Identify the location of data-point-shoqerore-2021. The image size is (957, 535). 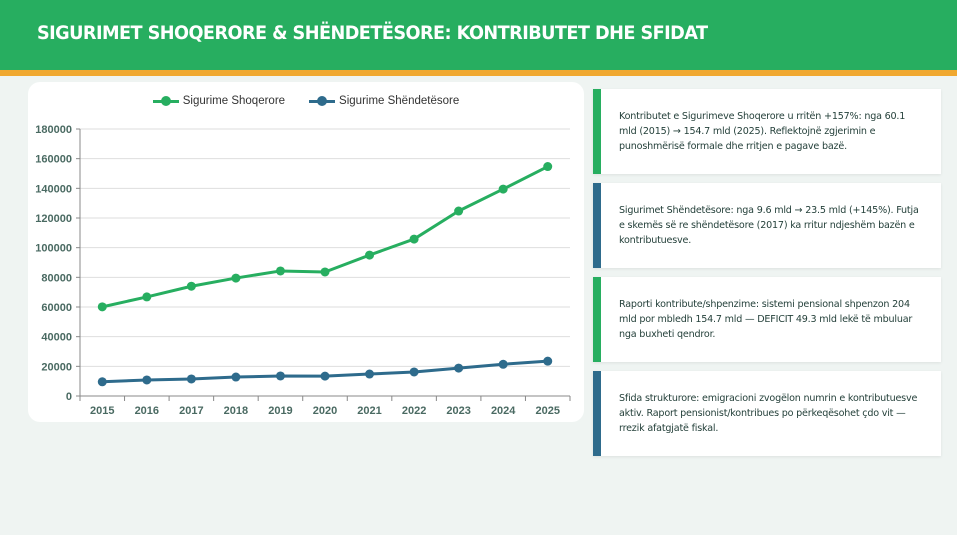
(370, 255).